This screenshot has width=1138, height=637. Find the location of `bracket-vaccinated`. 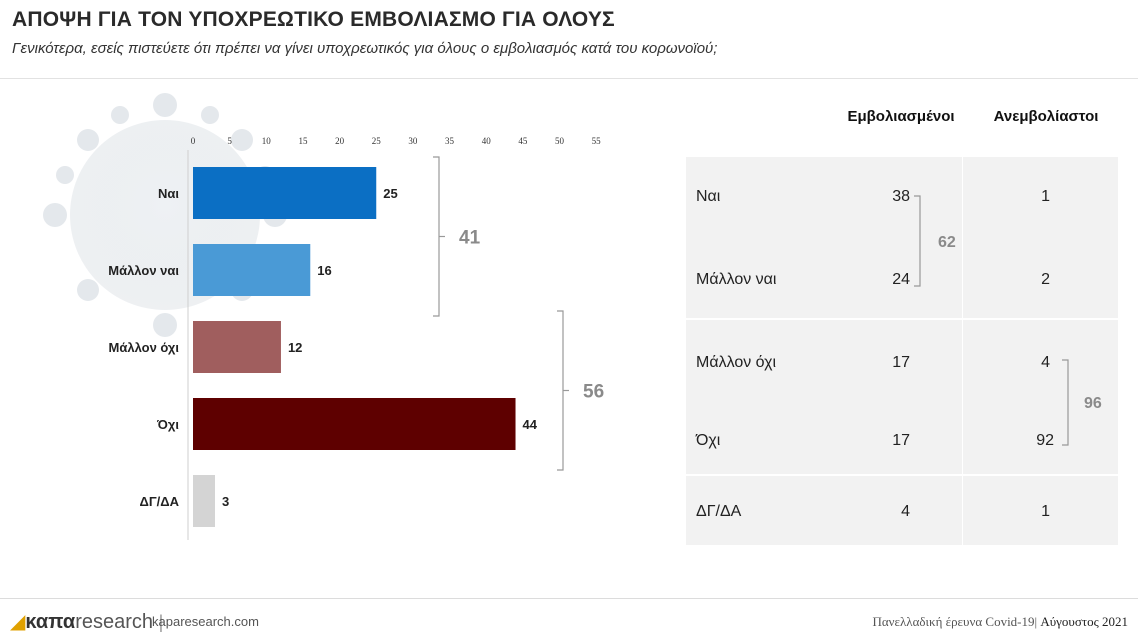

bracket-vaccinated is located at coordinates (917, 241).